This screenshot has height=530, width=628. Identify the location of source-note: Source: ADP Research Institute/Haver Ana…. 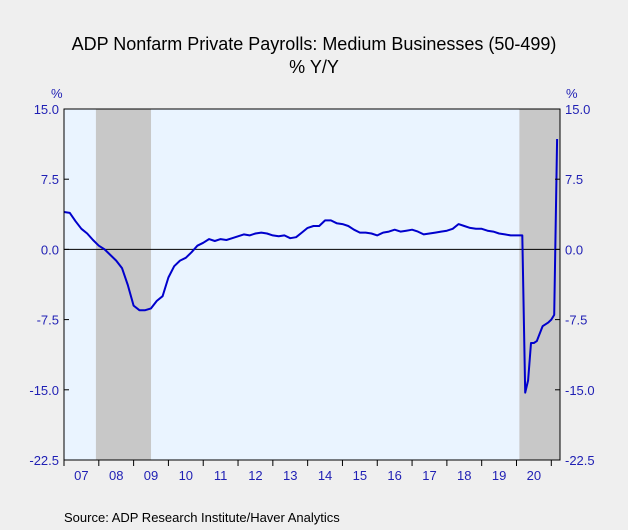
(202, 517).